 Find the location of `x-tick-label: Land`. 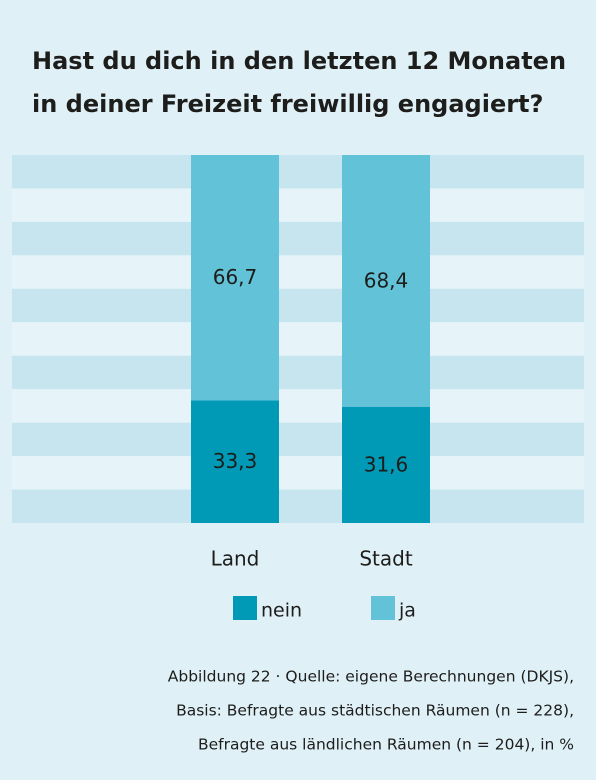

x-tick-label: Land is located at coordinates (235, 559).